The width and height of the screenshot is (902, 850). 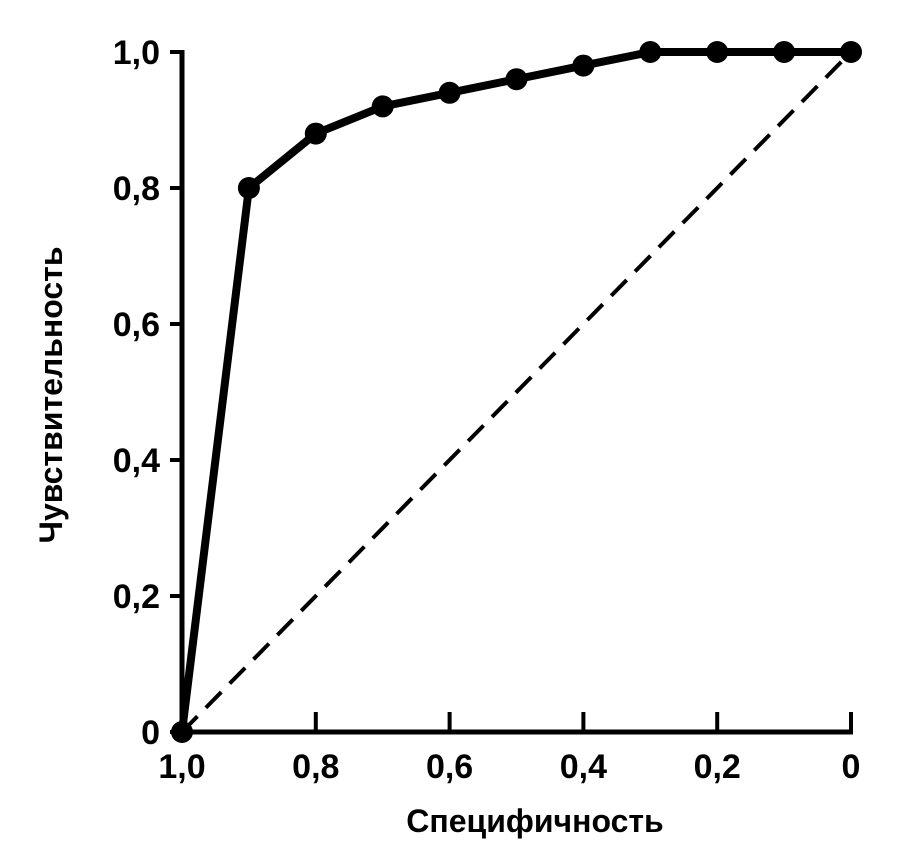 I want to click on x-tick-label: 0,4, so click(x=583, y=767).